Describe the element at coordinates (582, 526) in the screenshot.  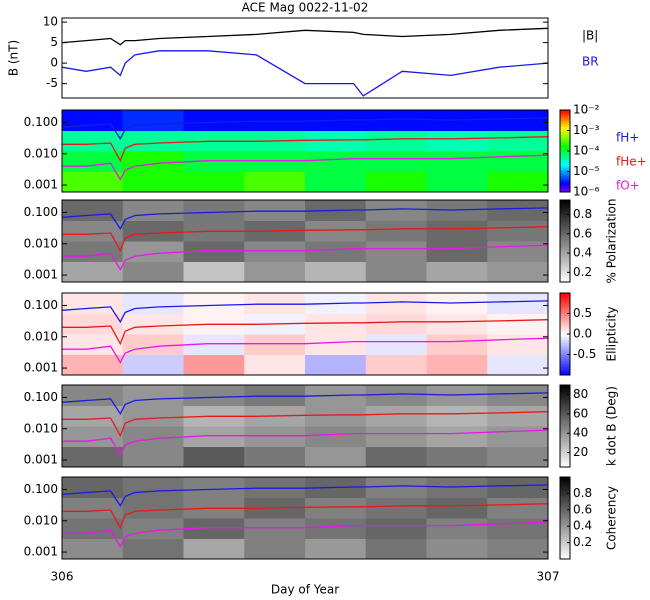
I see `colorbar-tick-label: 0.4` at that location.